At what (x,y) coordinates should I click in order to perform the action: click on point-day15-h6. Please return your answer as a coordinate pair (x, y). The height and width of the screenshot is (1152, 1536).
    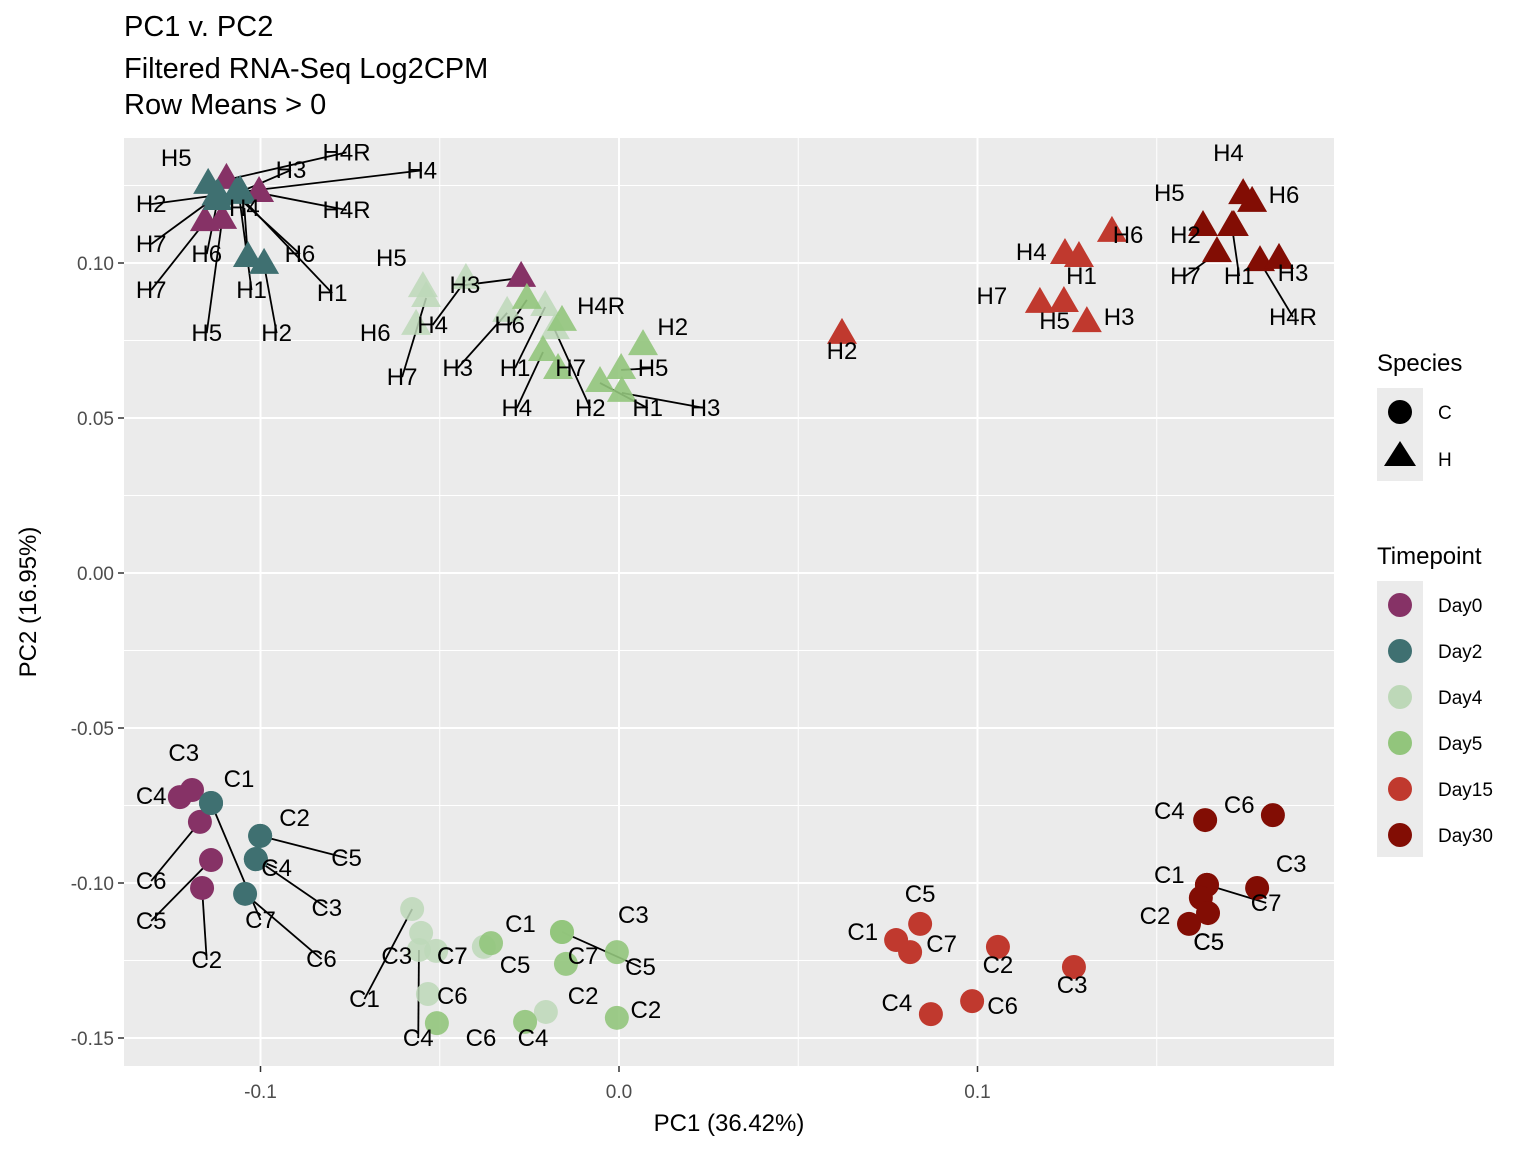
    Looking at the image, I should click on (1111, 228).